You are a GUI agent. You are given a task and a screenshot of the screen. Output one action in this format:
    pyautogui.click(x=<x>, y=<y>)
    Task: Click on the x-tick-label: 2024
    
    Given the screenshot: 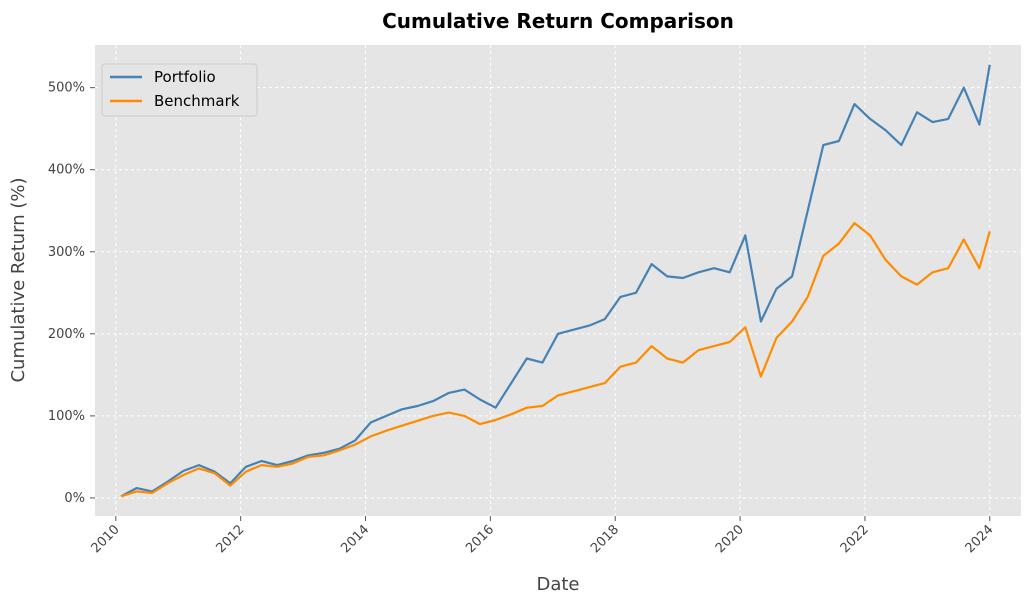 What is the action you would take?
    pyautogui.click(x=980, y=539)
    